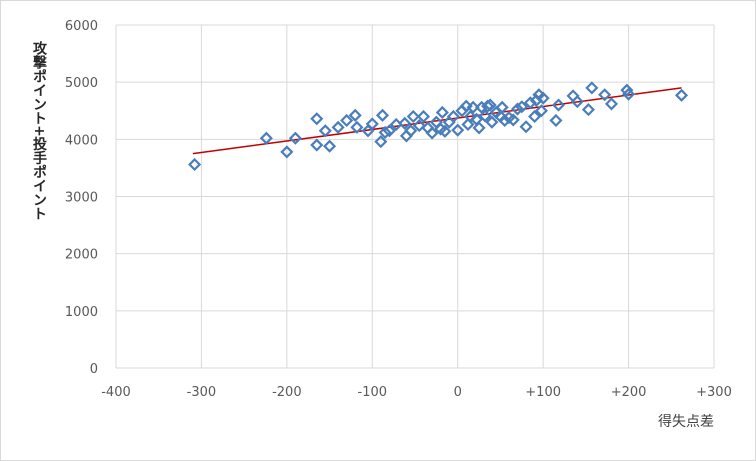 The image size is (756, 461). What do you see at coordinates (458, 392) in the screenshot?
I see `x-tick-label: 0` at bounding box center [458, 392].